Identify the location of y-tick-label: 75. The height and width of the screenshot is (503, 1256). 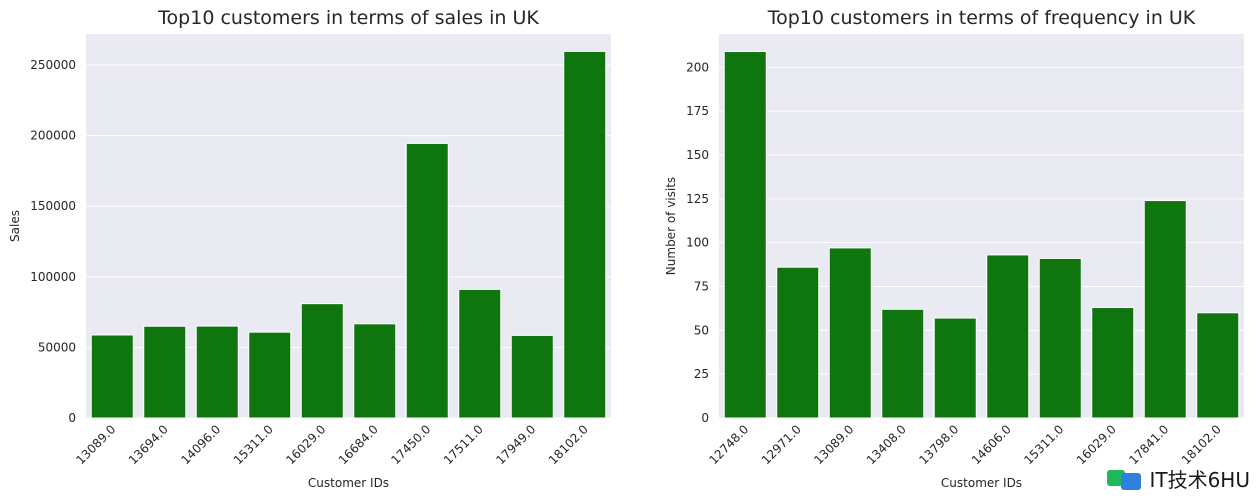
(701, 286).